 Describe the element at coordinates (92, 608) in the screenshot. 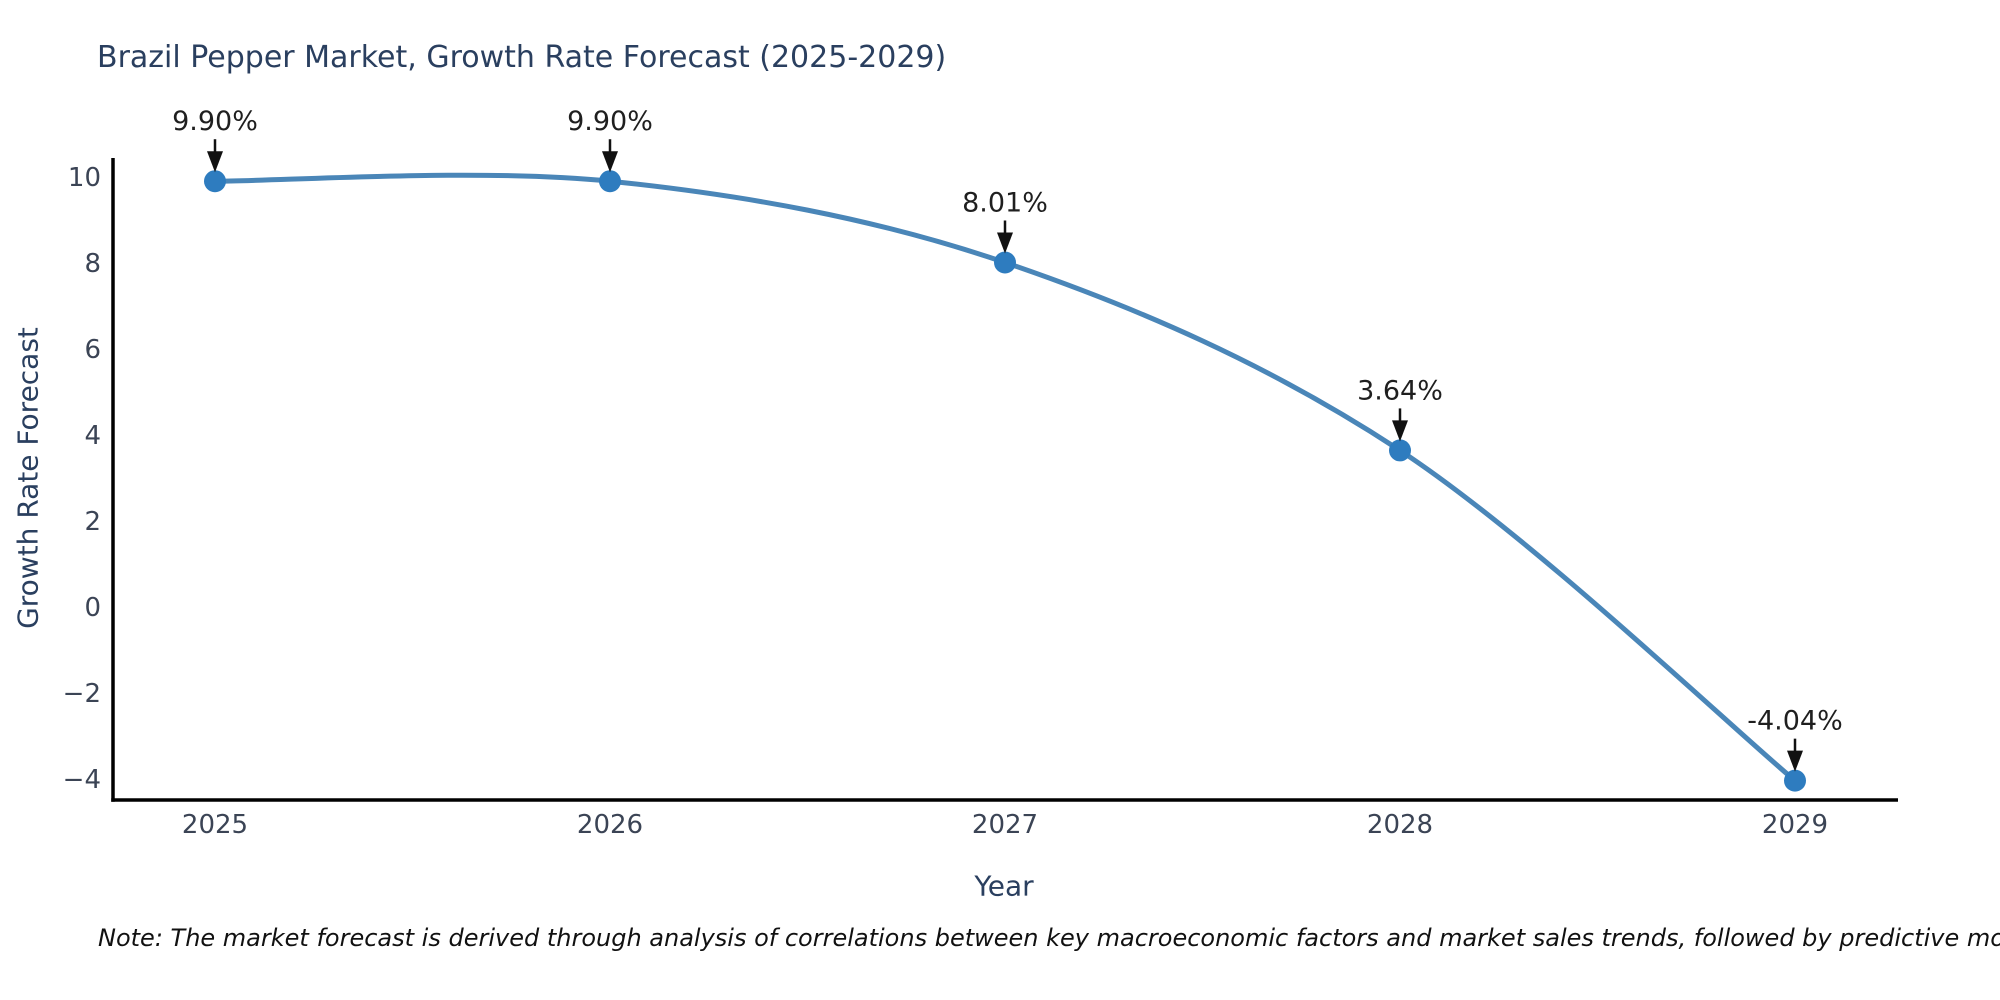

I see `y-tick-label: 0` at that location.